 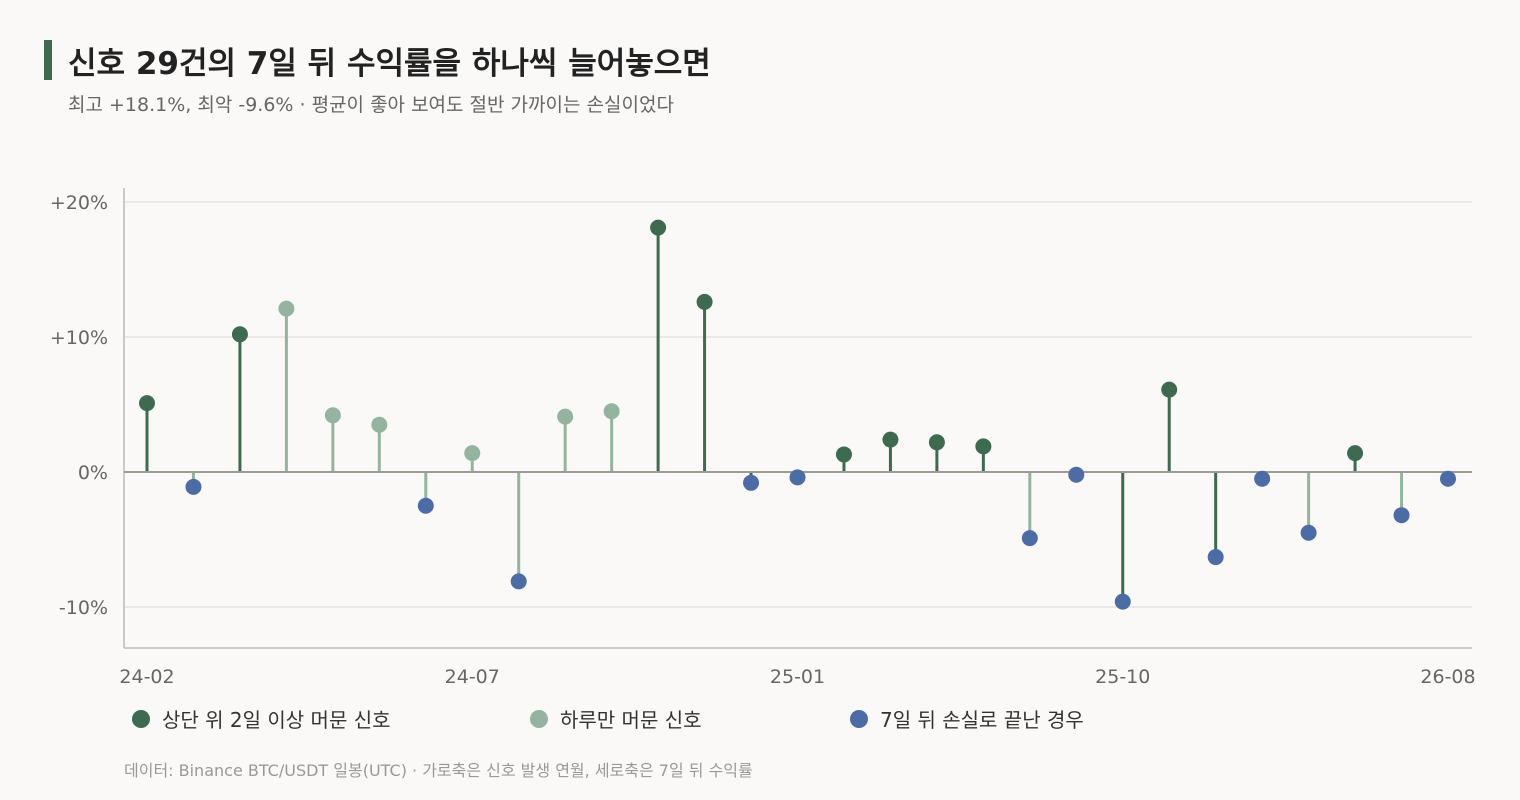 I want to click on y-tick-label: -10%, so click(x=83, y=608).